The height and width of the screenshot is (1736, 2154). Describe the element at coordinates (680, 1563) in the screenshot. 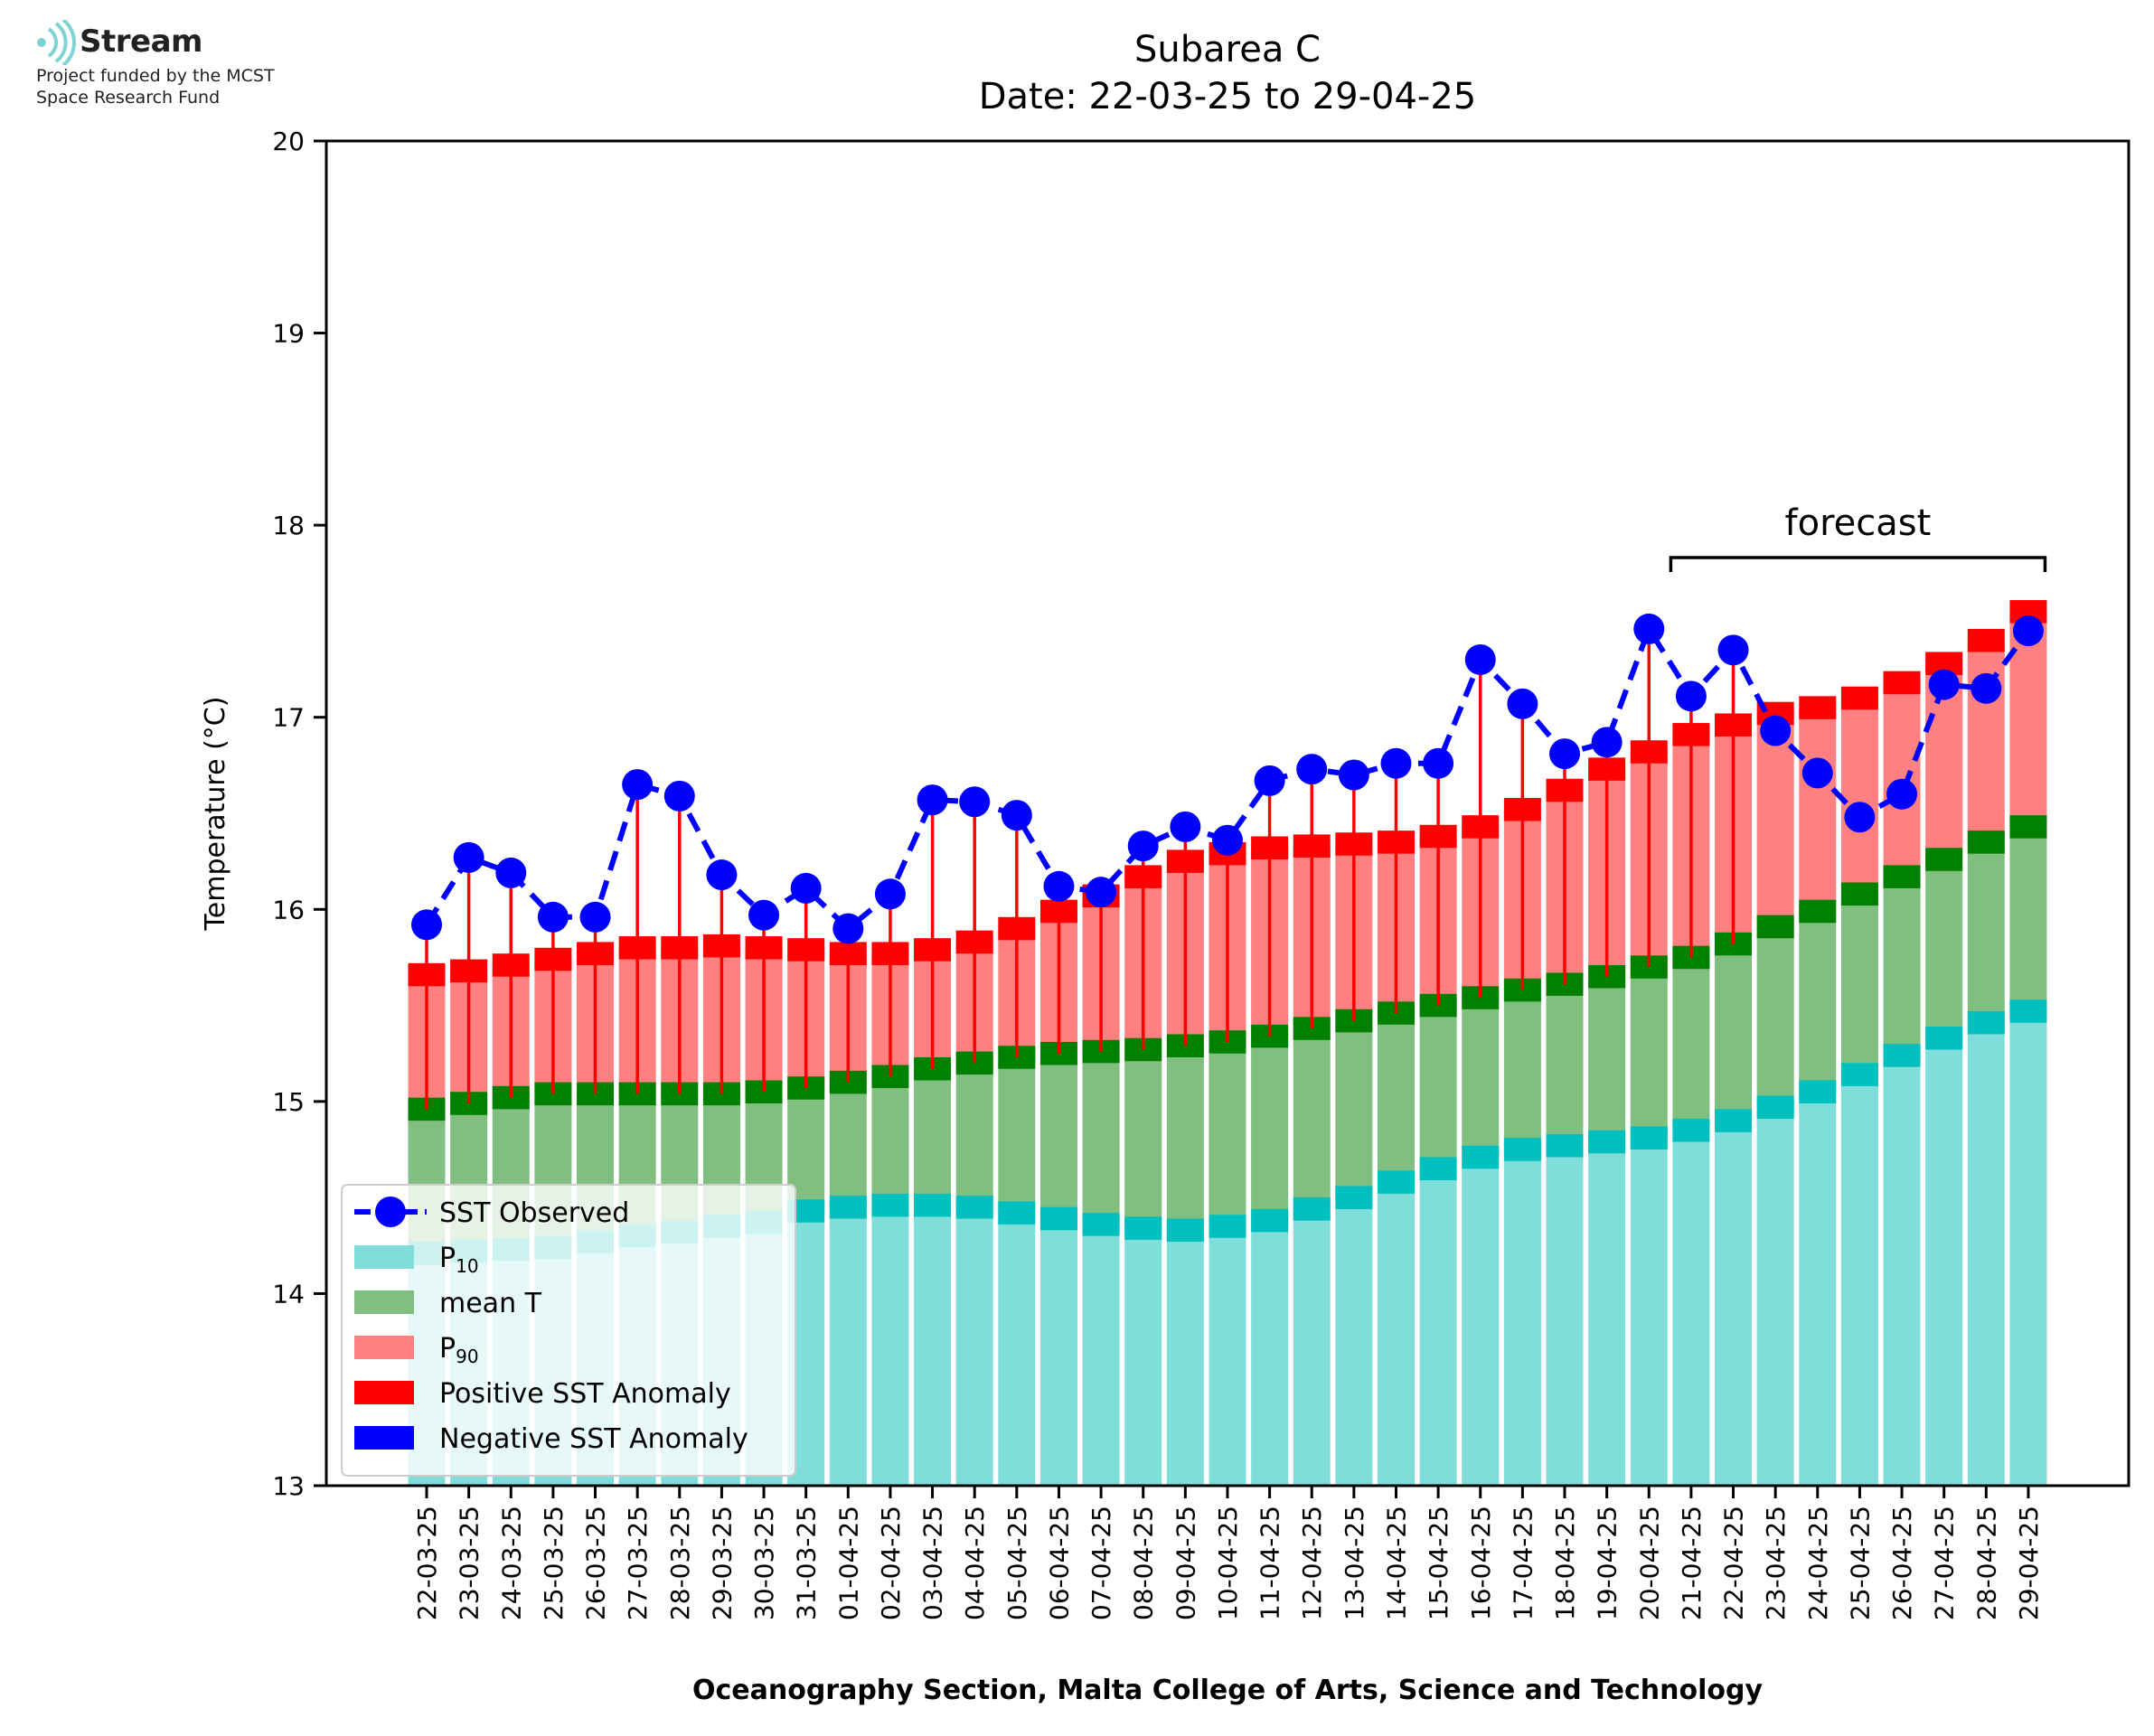

I see `x-tick-label: 28-03-25` at that location.